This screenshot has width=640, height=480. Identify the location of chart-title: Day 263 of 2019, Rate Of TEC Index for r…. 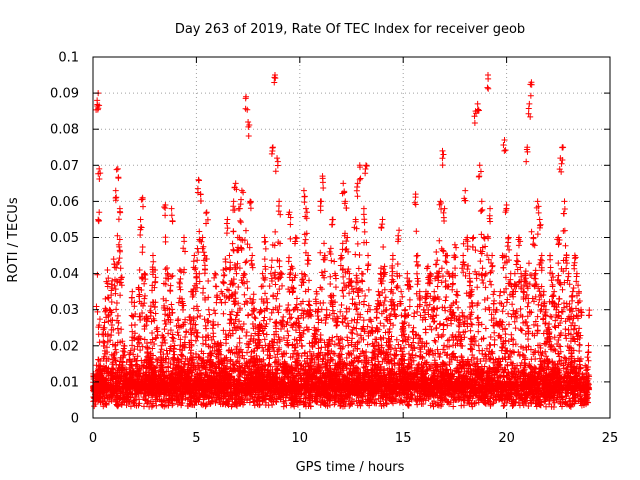
(350, 29).